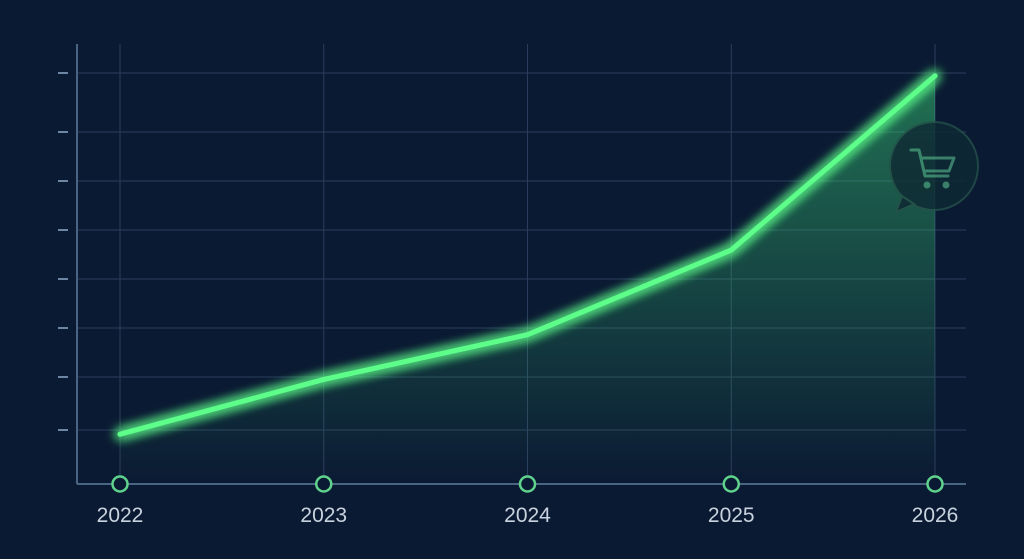 The width and height of the screenshot is (1024, 559). I want to click on shopping-cart-icon, so click(934, 167).